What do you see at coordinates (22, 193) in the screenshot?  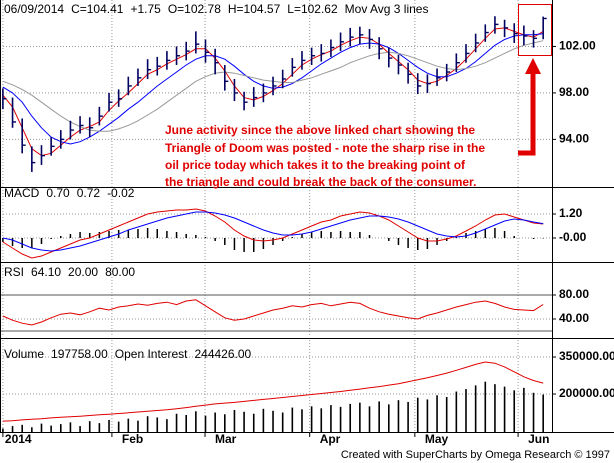 I see `panel-title: MACD` at bounding box center [22, 193].